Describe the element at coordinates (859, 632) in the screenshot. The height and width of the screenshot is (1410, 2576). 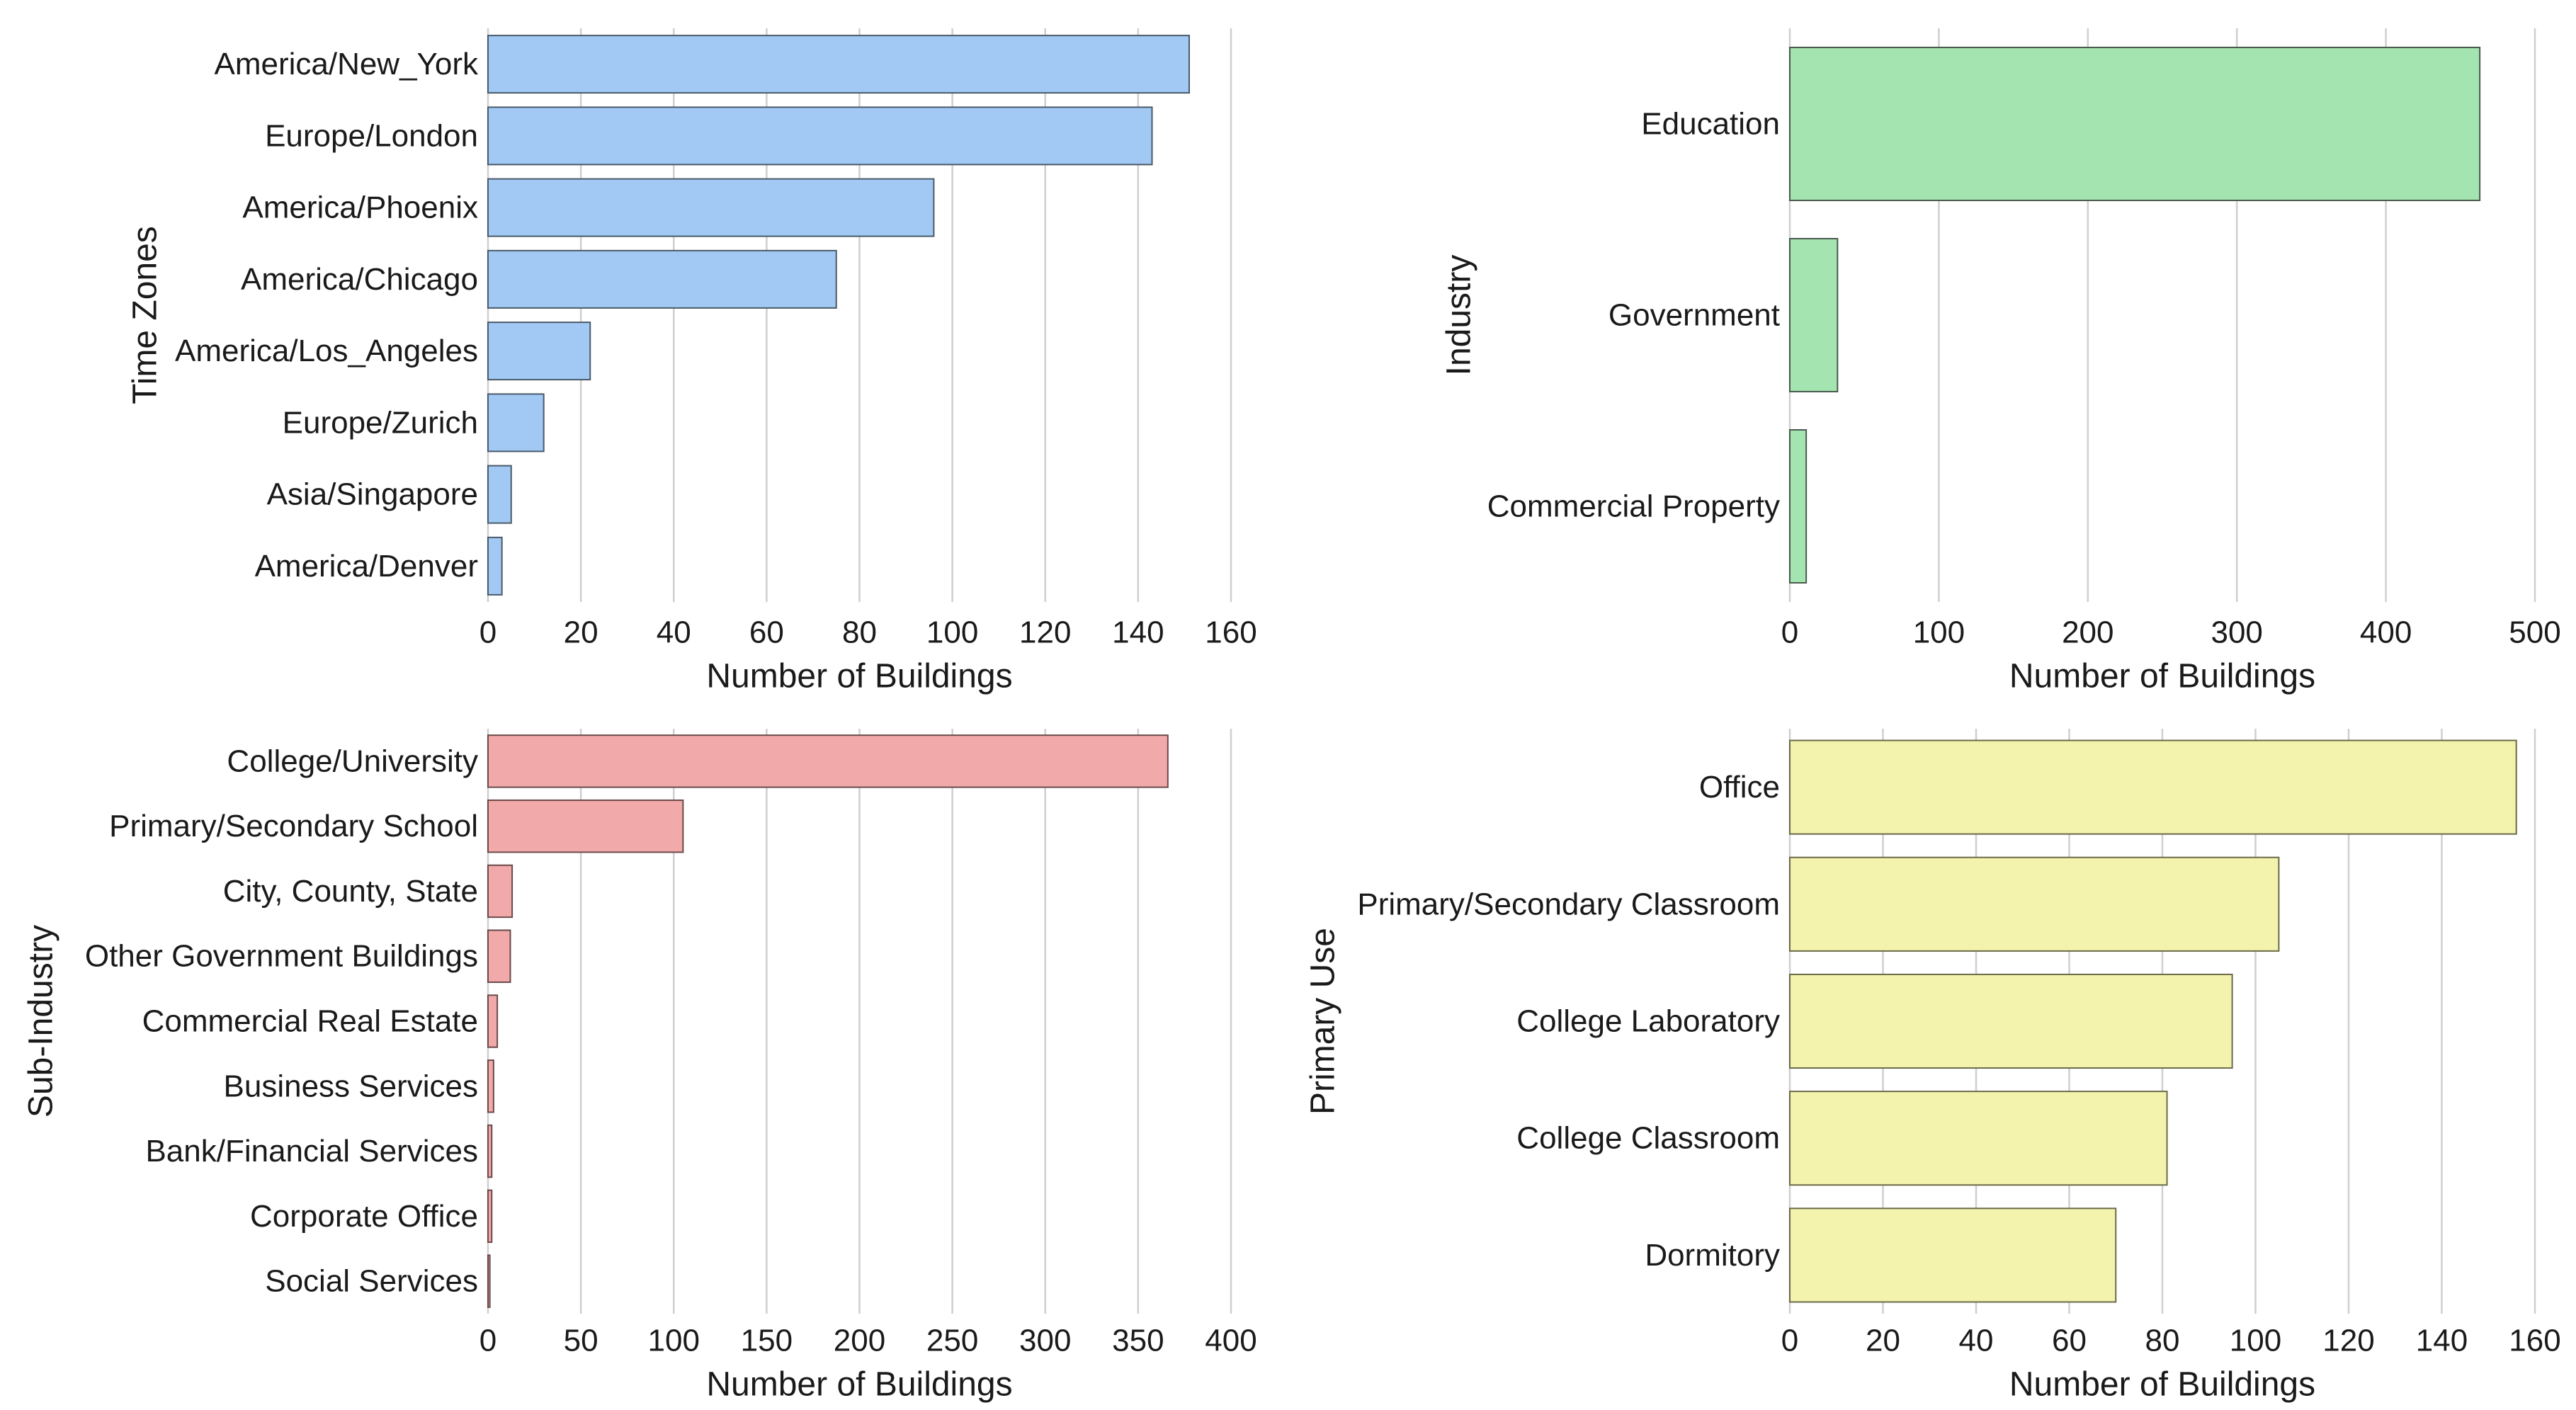
I see `timezones-xtick-label-4: 80` at that location.